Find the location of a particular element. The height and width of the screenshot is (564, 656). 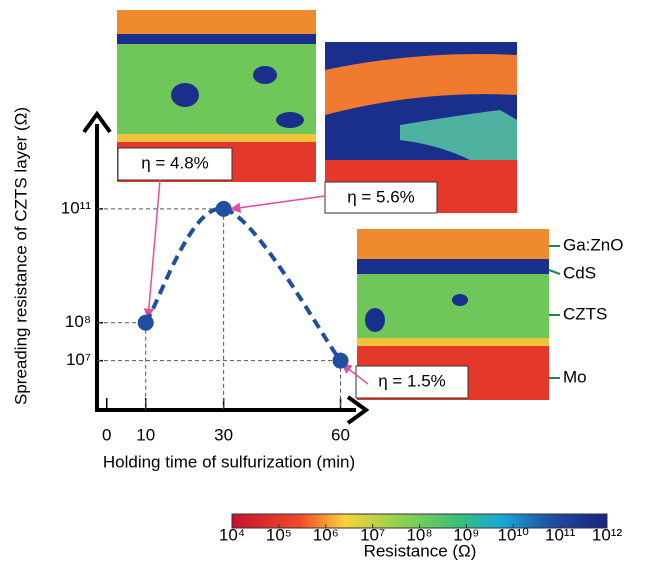

annotation: η = 5.6% is located at coordinates (381, 196).